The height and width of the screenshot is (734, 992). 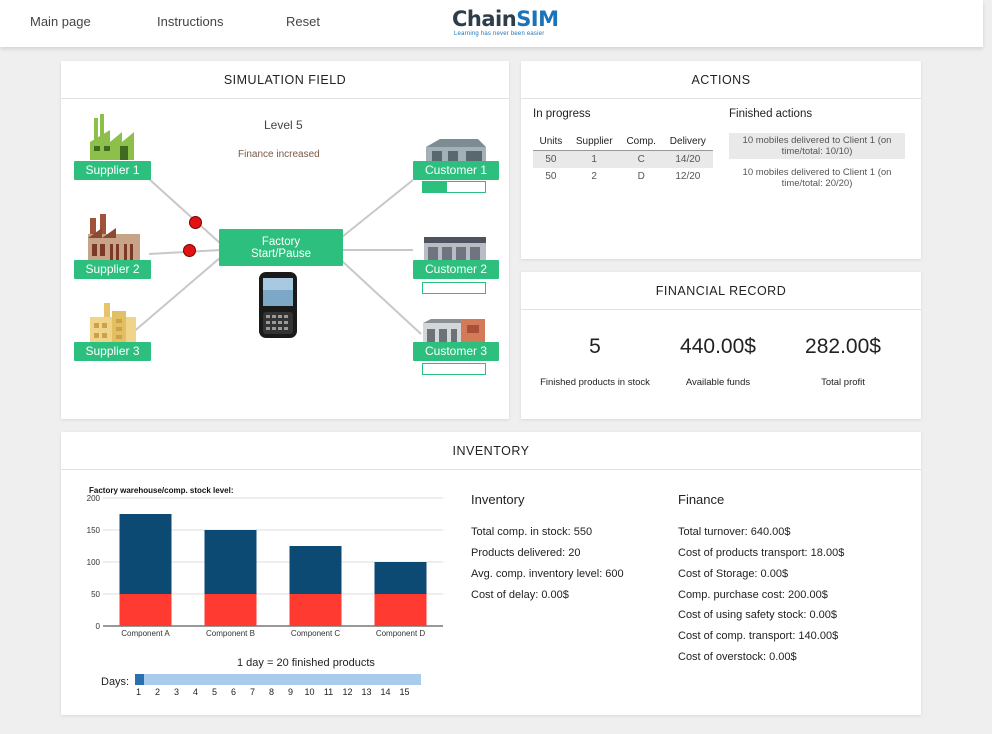 I want to click on logo-word-part2: SIM, so click(x=537, y=19).